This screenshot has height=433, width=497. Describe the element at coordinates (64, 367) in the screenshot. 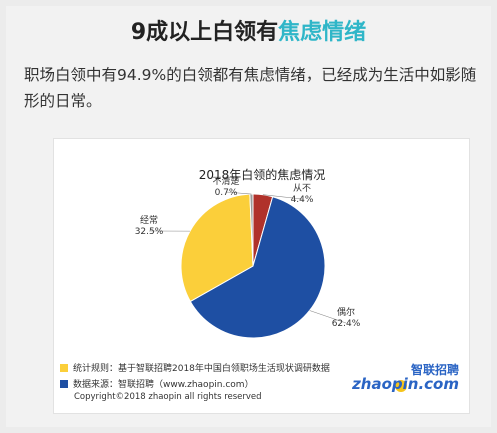

I see `stats-rule-swatch` at that location.